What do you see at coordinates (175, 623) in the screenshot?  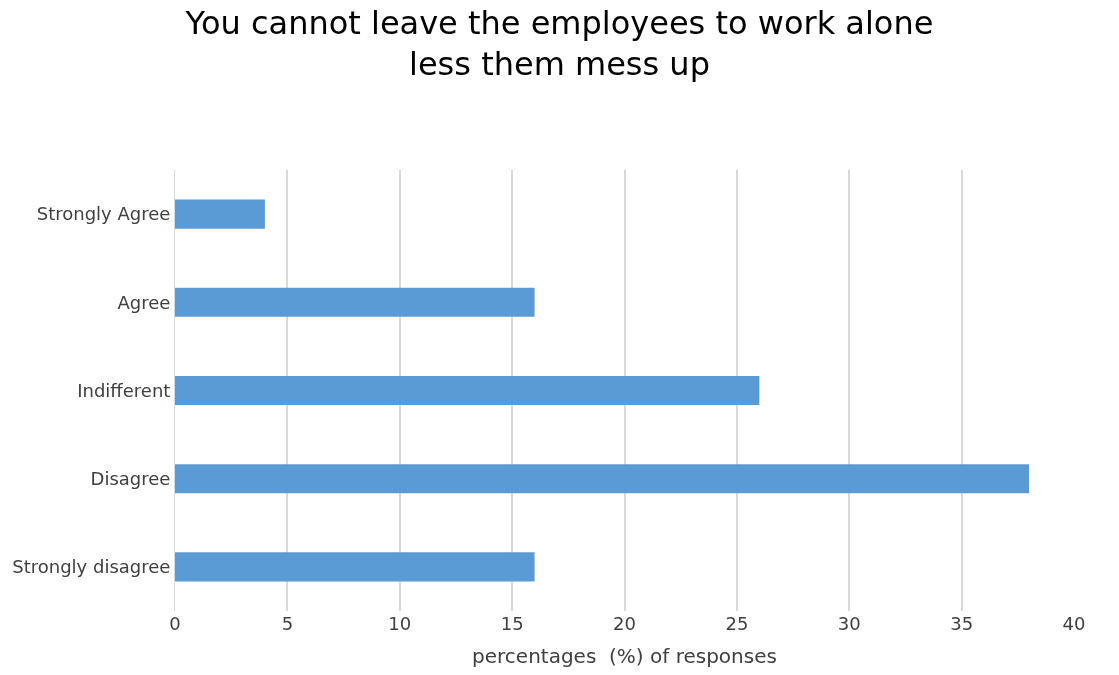 I see `x-tick-label: 0` at bounding box center [175, 623].